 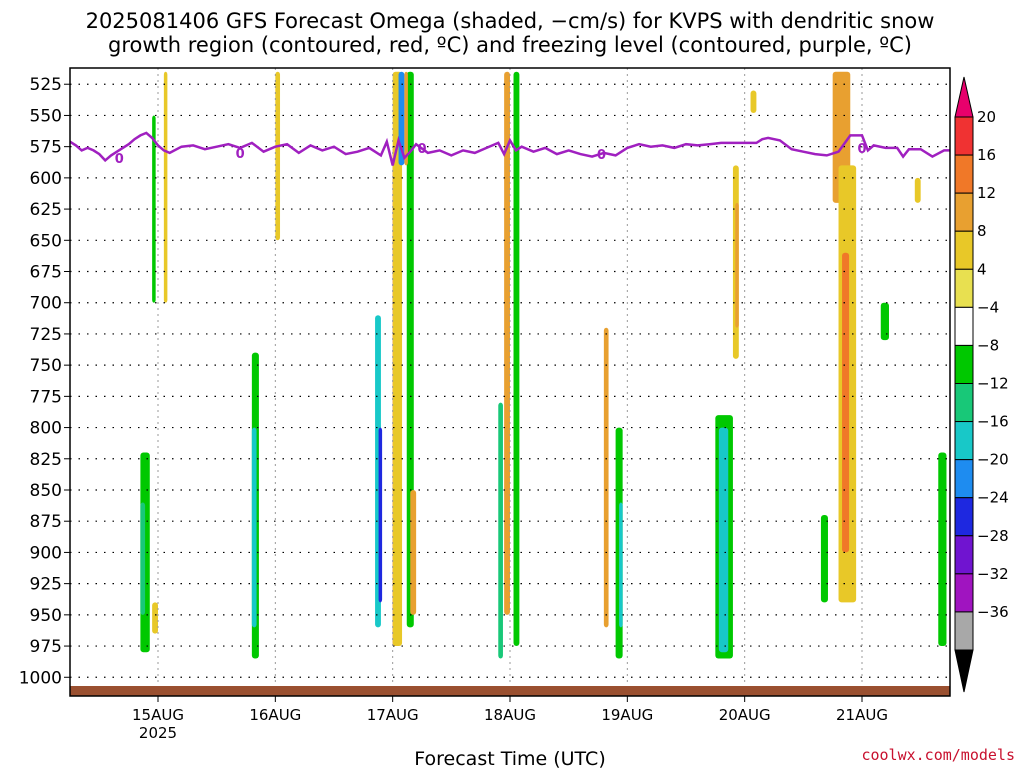 I want to click on freezing-level-label-4: 0, so click(x=861, y=149).